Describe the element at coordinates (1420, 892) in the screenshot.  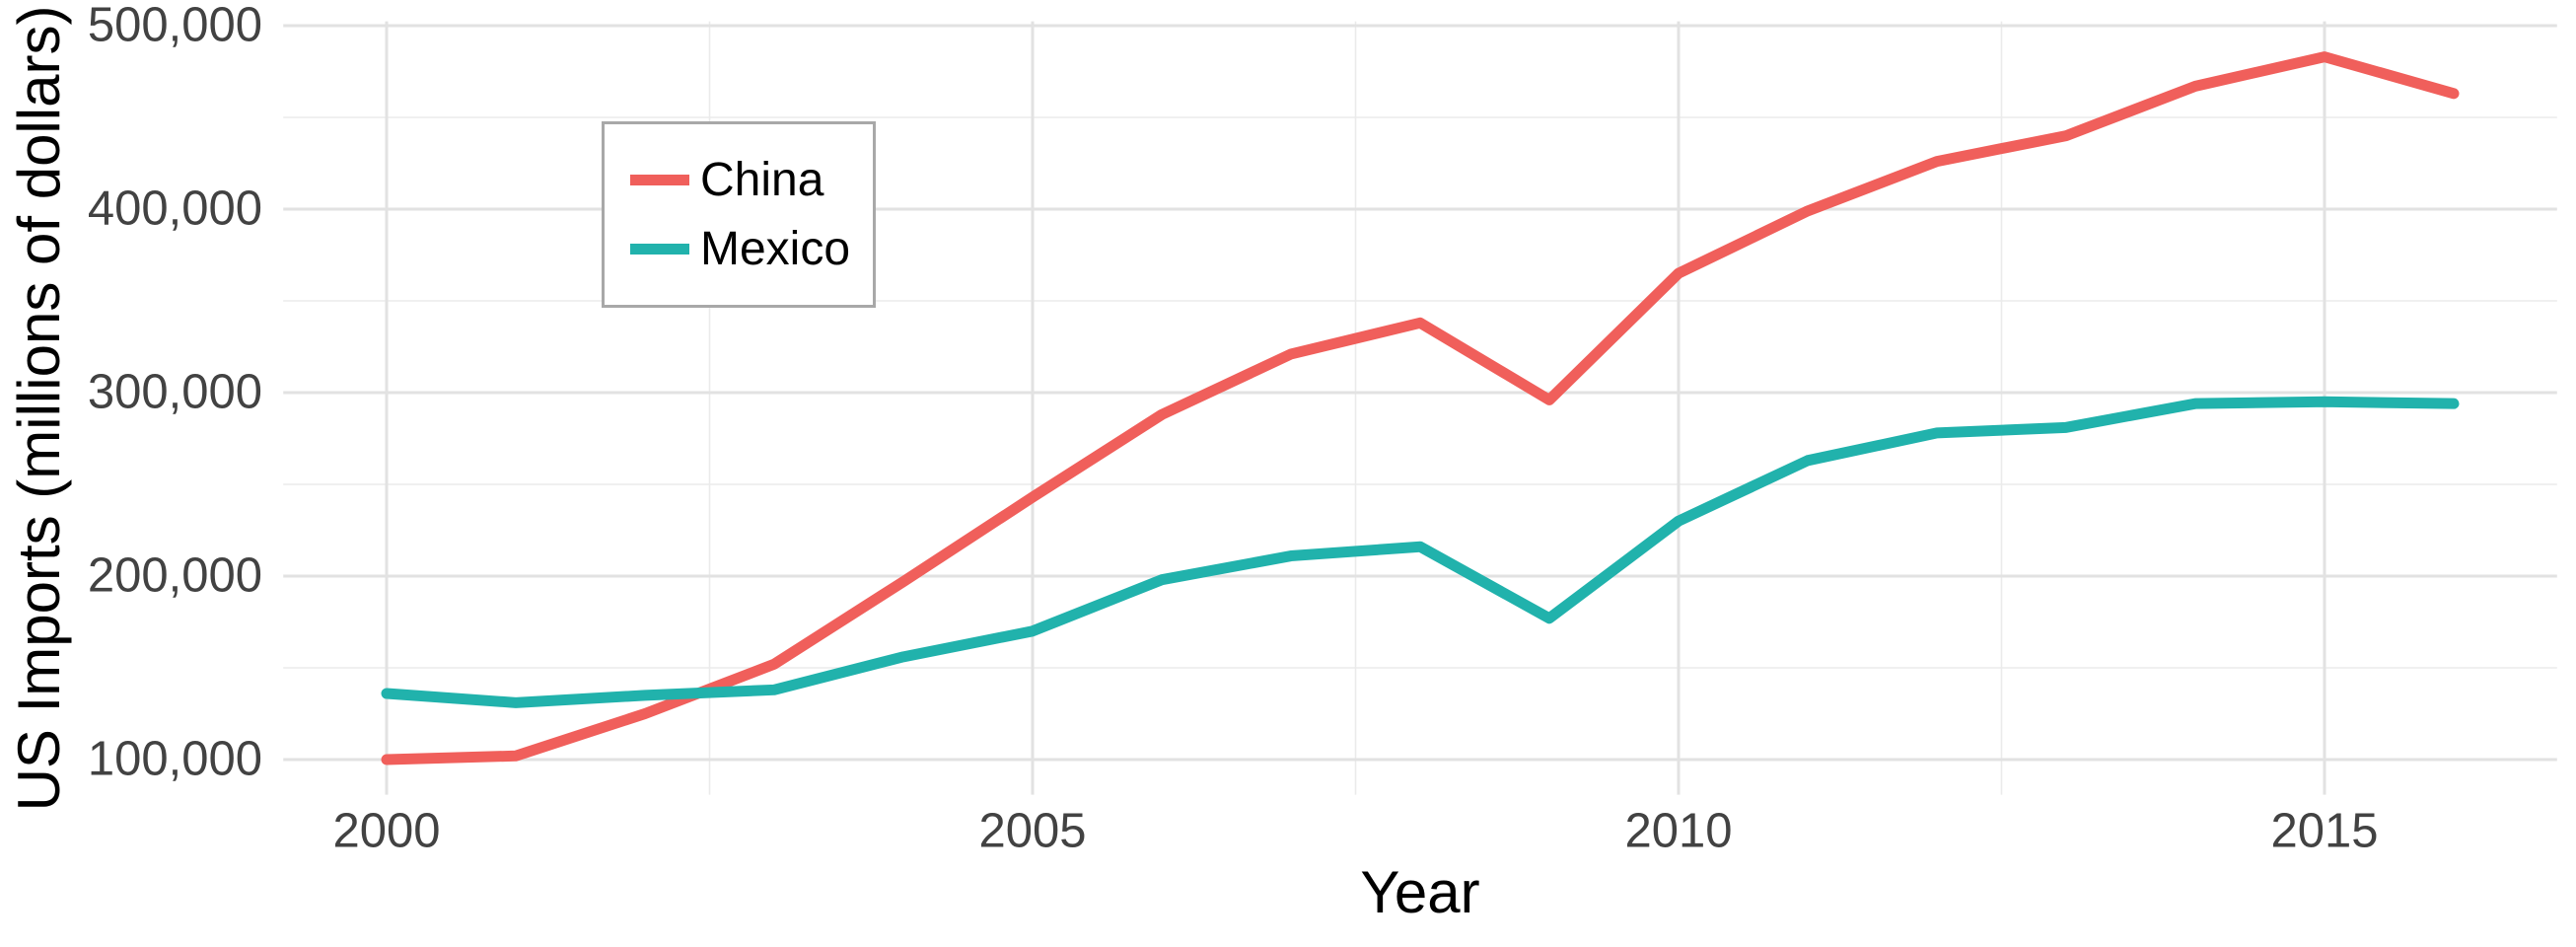
I see `x-axis-title: Year` at that location.